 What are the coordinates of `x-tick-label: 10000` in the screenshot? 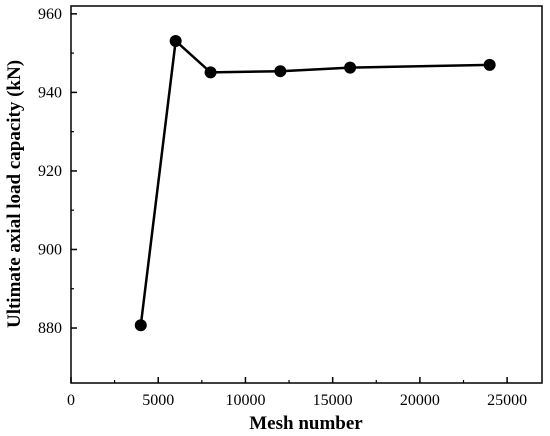 It's located at (245, 400).